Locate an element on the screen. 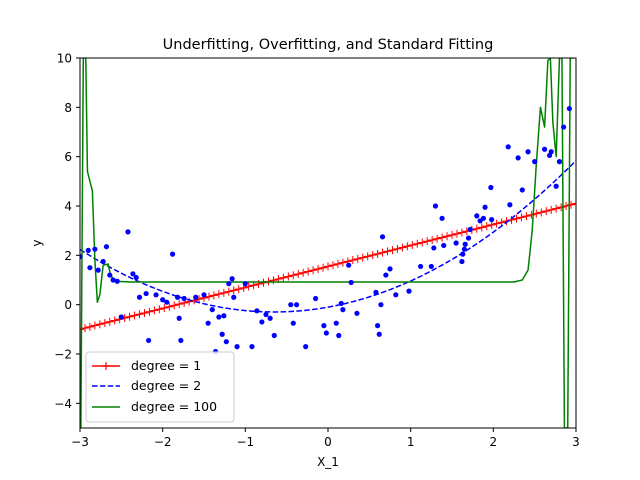 The height and width of the screenshot is (480, 640). y-axis: −4 −2 0 2 4 6 8 10 is located at coordinates (67, 231).